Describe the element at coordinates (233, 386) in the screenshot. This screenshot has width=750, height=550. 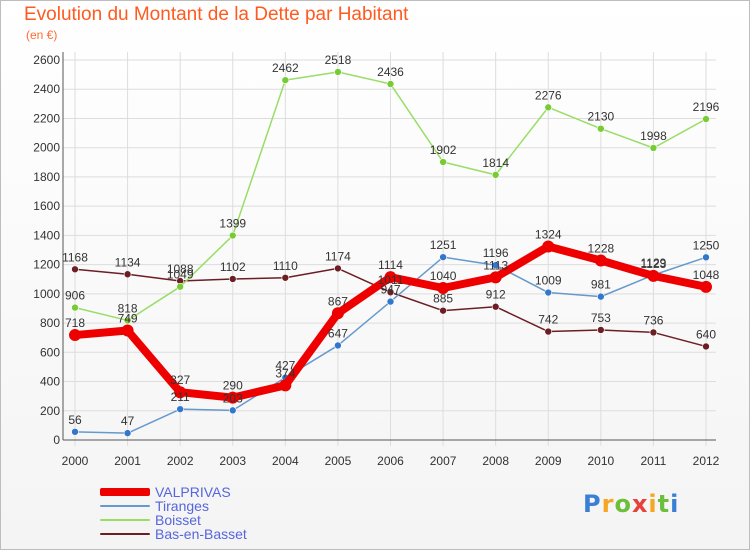
I see `data-label: 290` at that location.